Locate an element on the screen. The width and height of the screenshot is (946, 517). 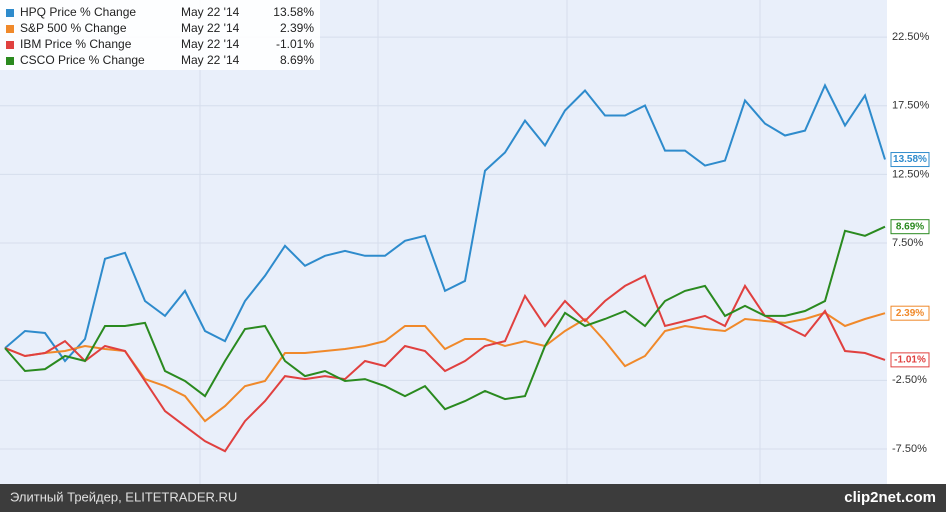
end-flag-label: 2.39% is located at coordinates (910, 313).